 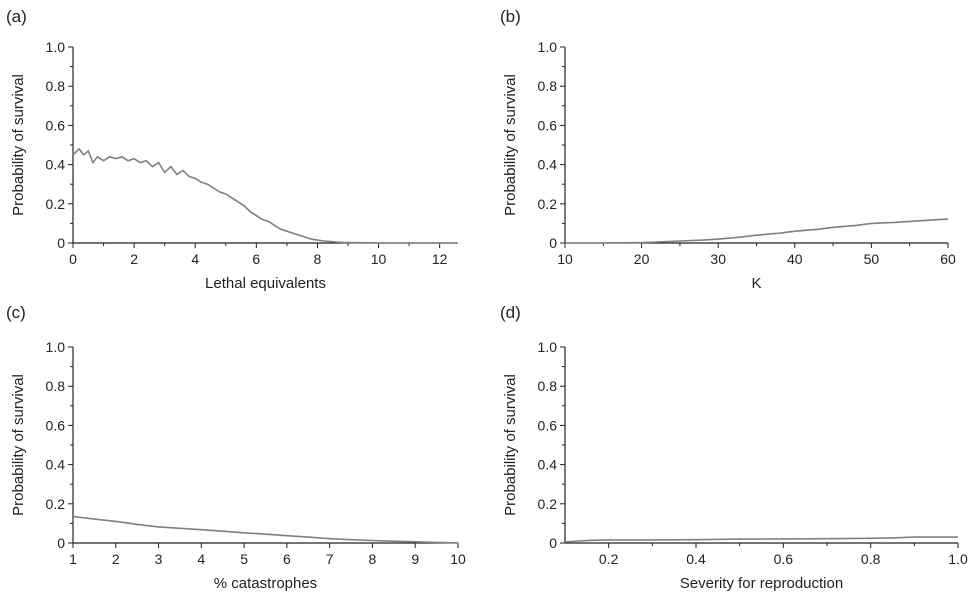 I want to click on x-tick-label-b: 30, so click(x=718, y=259).